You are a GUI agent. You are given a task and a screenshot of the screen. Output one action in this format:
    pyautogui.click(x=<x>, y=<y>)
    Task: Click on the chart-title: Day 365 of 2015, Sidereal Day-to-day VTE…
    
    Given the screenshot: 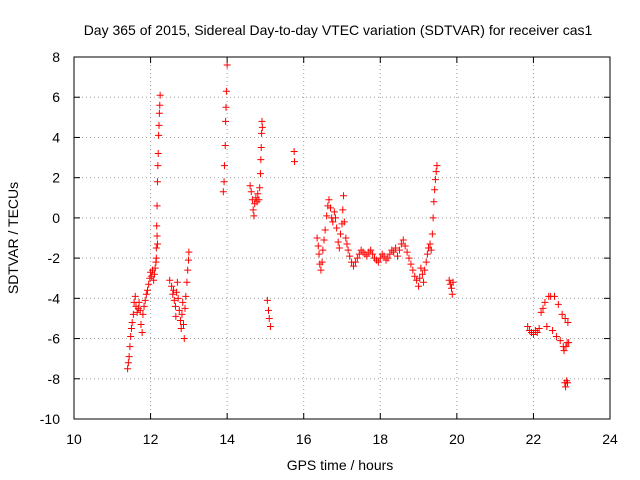 What is the action you would take?
    pyautogui.click(x=338, y=30)
    